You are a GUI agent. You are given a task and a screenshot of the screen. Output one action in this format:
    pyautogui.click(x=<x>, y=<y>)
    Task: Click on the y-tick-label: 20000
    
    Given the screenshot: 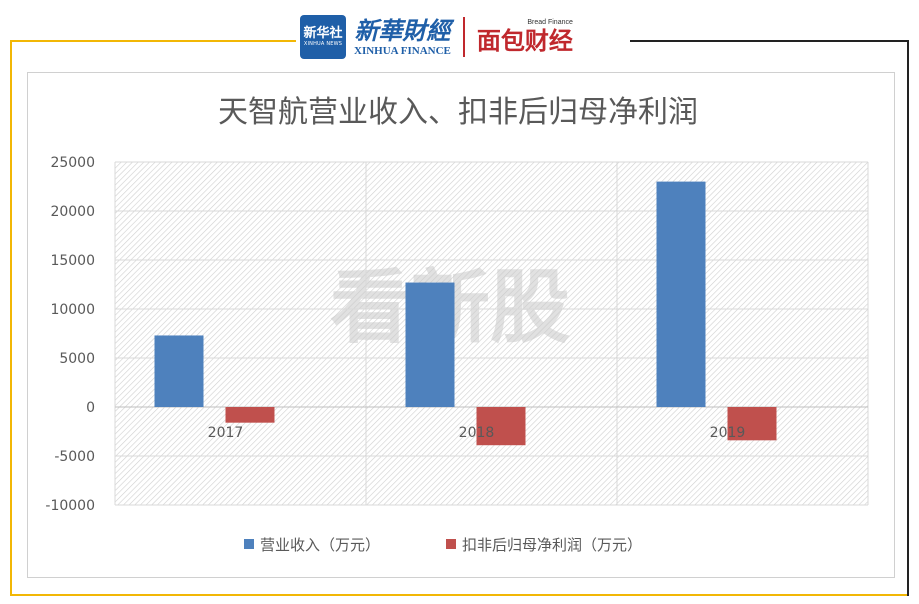 What is the action you would take?
    pyautogui.click(x=72, y=212)
    